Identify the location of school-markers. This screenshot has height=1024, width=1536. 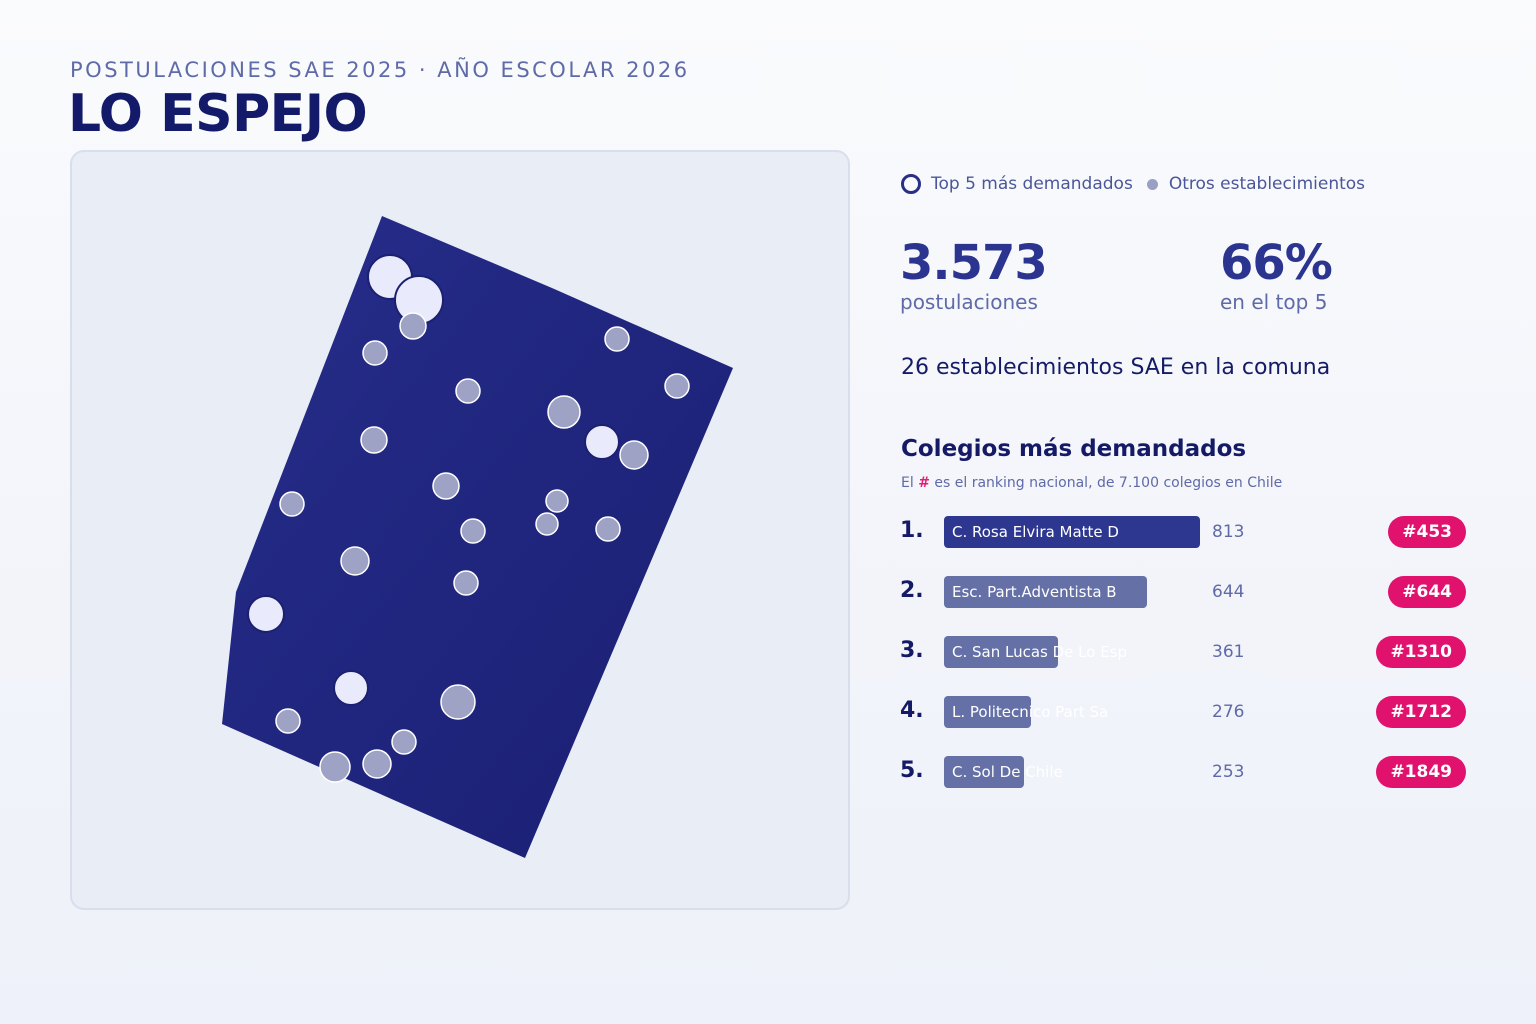
(468, 518).